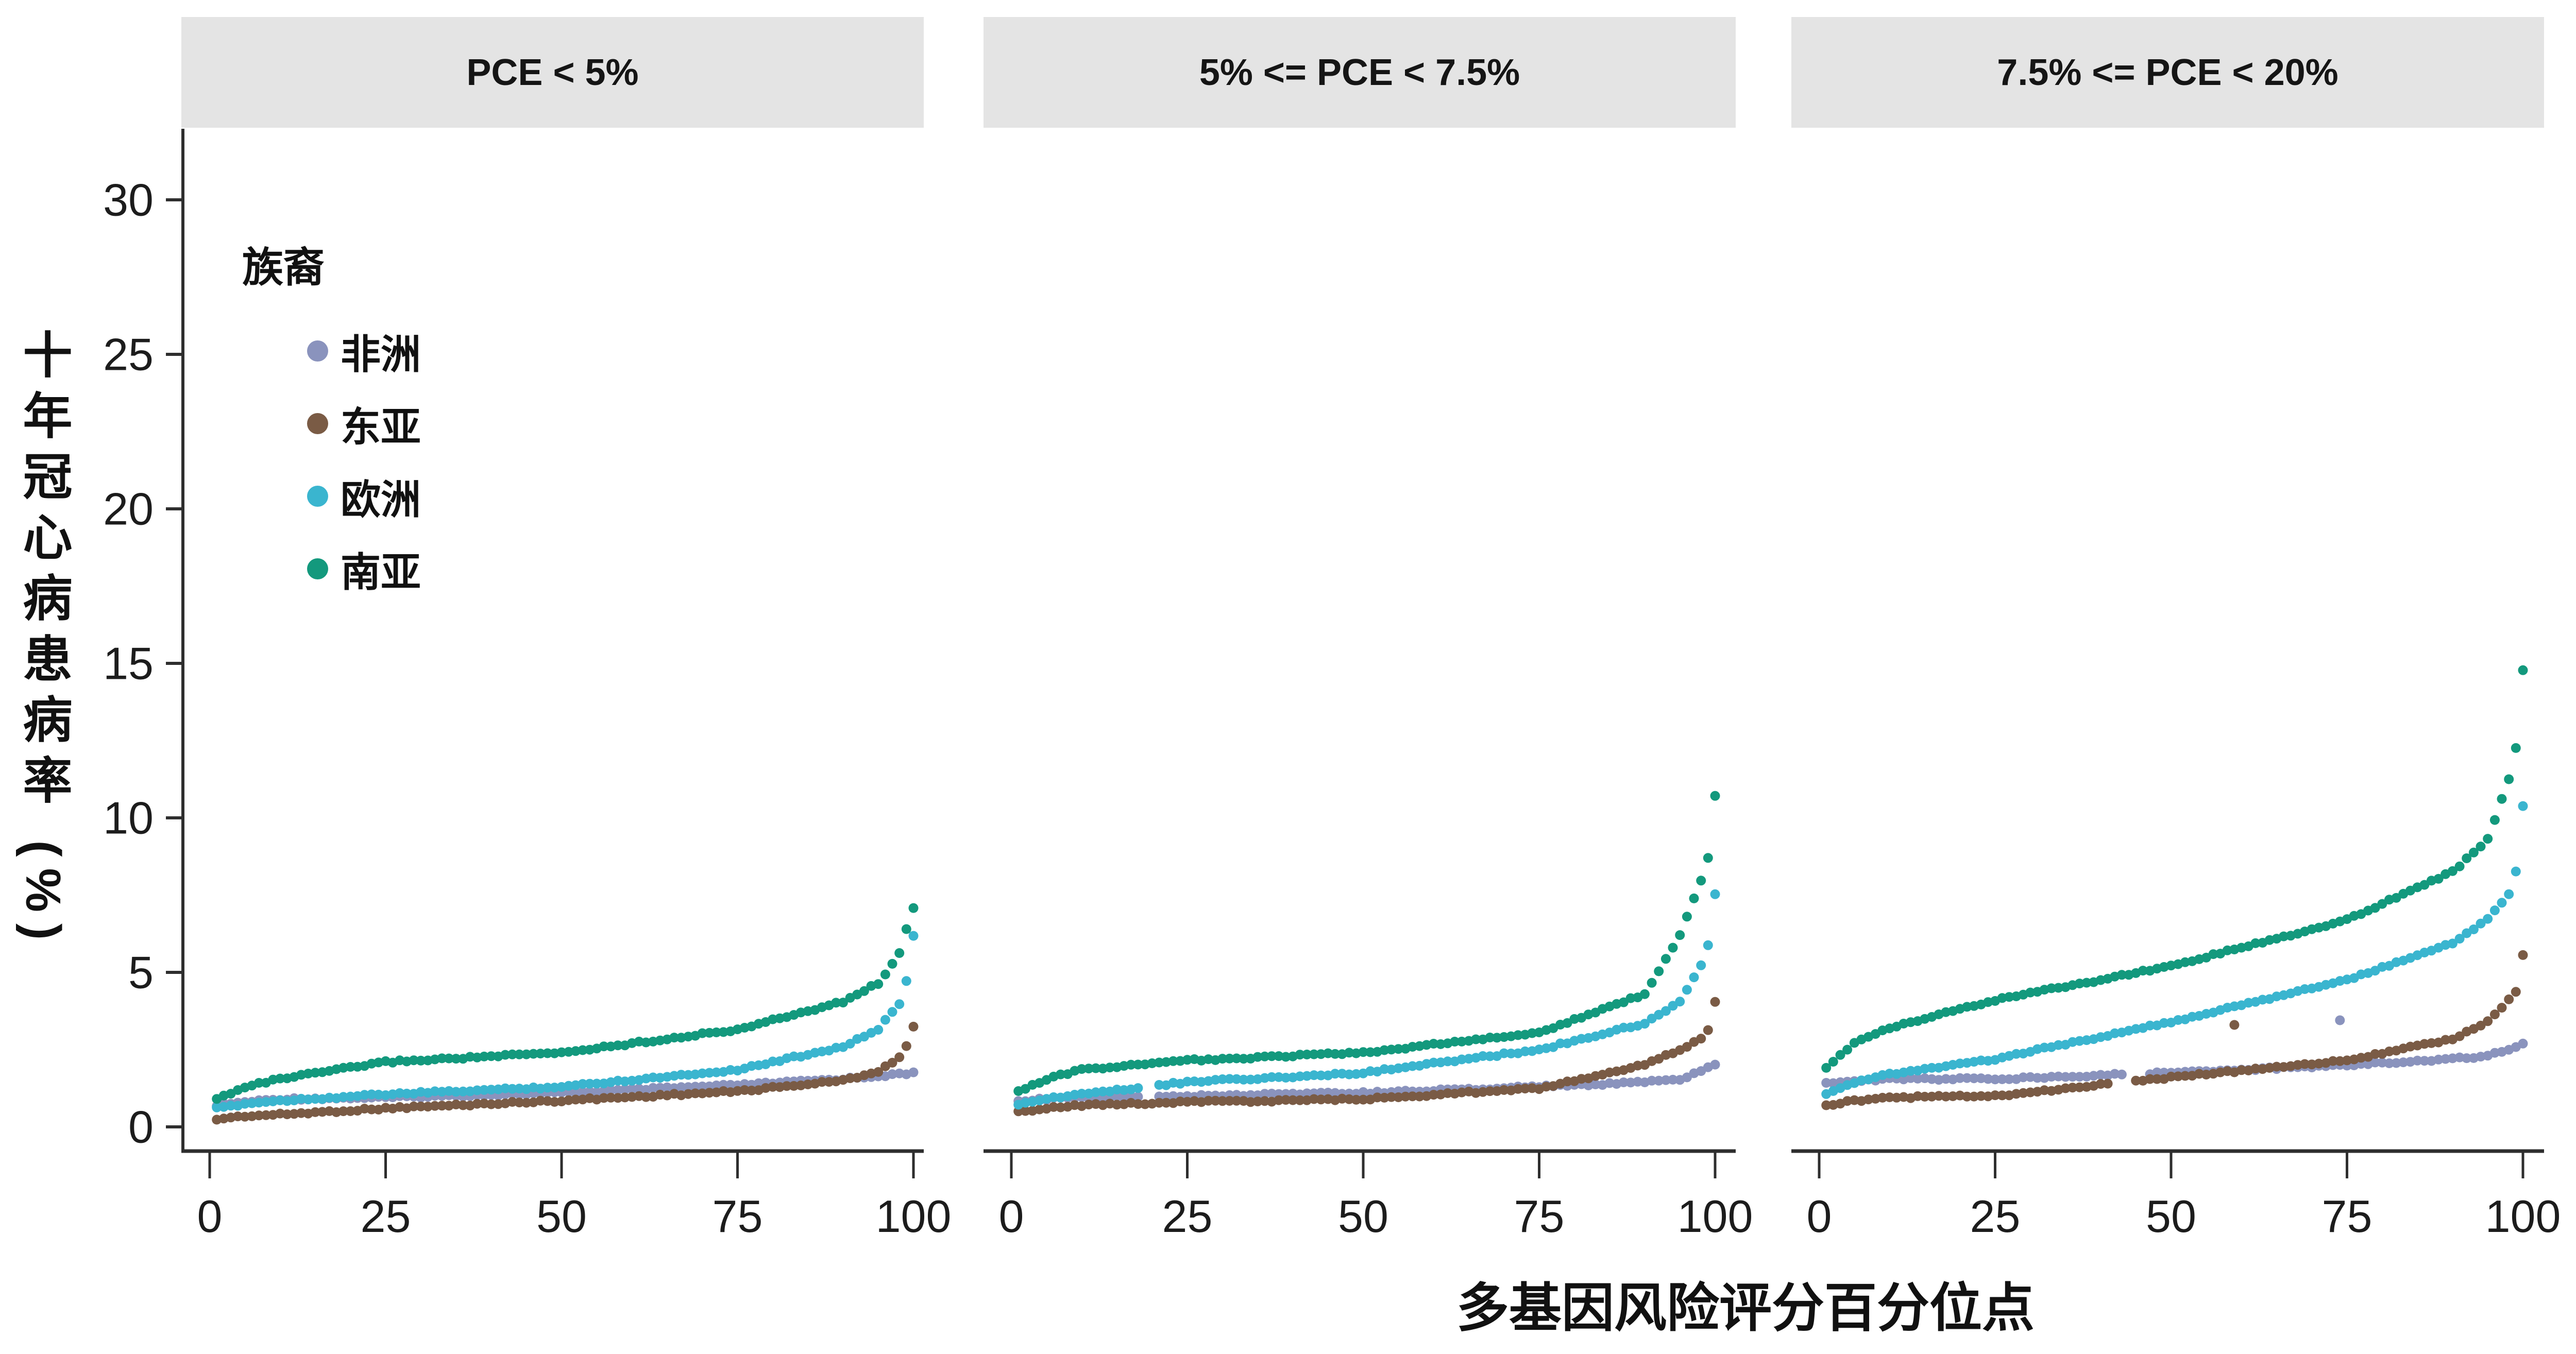 Image resolution: width=2576 pixels, height=1354 pixels. What do you see at coordinates (43, 640) in the screenshot?
I see `y-axis-title: 十年冠心病患病率 (%)` at bounding box center [43, 640].